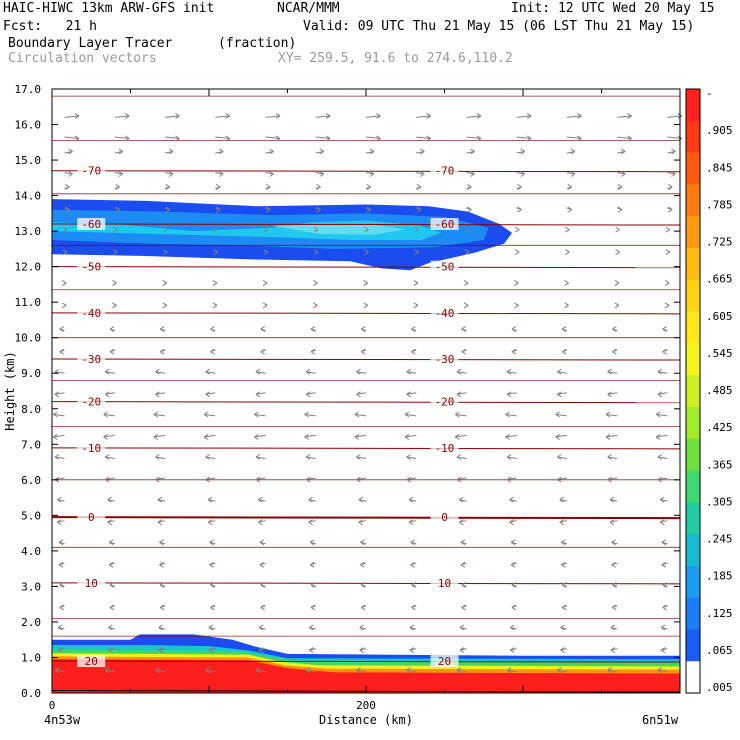  Describe the element at coordinates (444, 661) in the screenshot. I see `contour-label: 20` at that location.